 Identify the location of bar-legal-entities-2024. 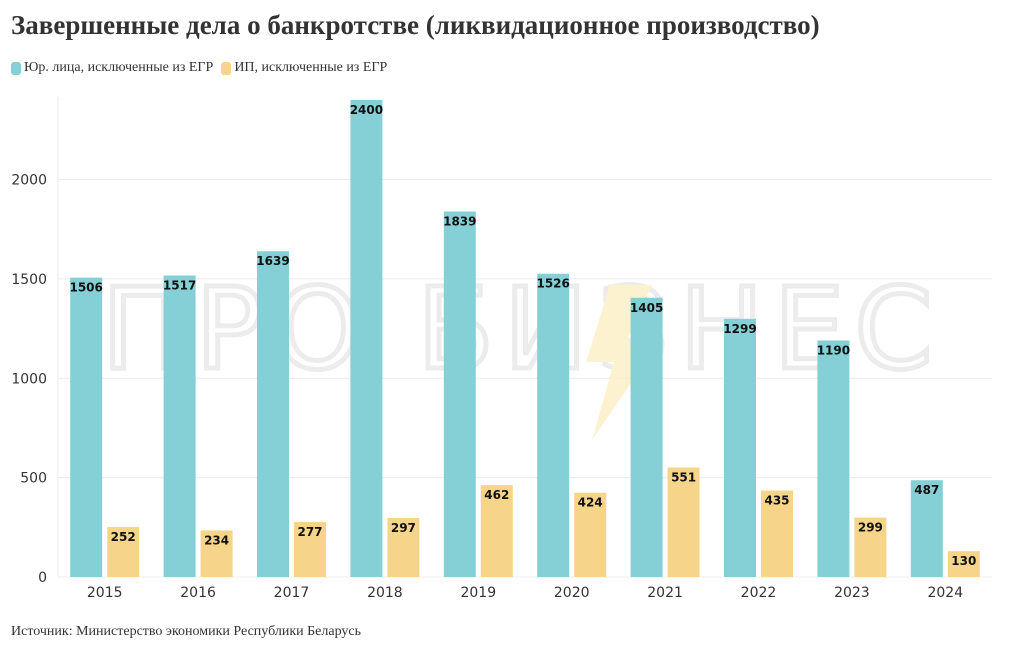
(926, 528).